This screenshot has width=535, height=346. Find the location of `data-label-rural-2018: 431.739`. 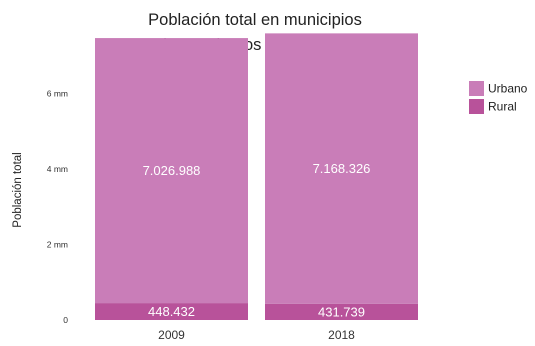

data-label-rural-2018: 431.739 is located at coordinates (341, 311).